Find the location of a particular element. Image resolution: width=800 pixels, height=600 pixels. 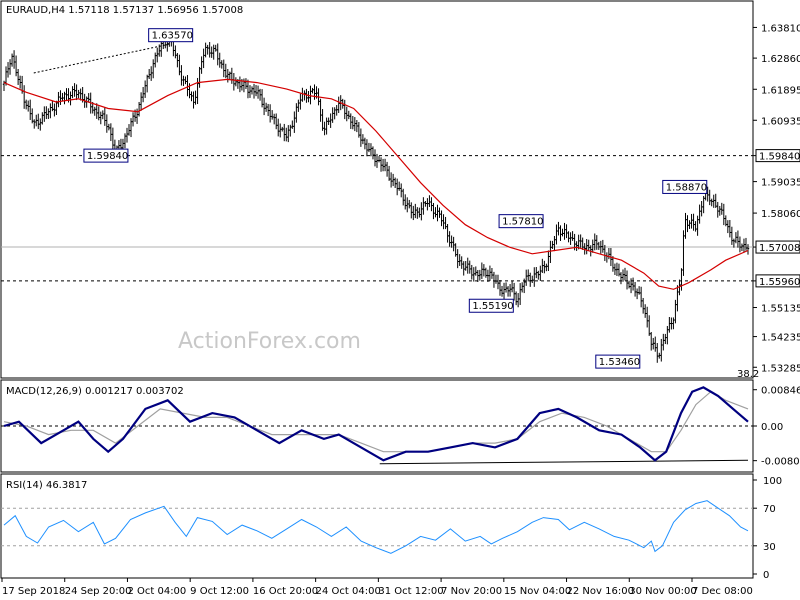

time-tick-label: 30 Nov 00:00 is located at coordinates (662, 591).